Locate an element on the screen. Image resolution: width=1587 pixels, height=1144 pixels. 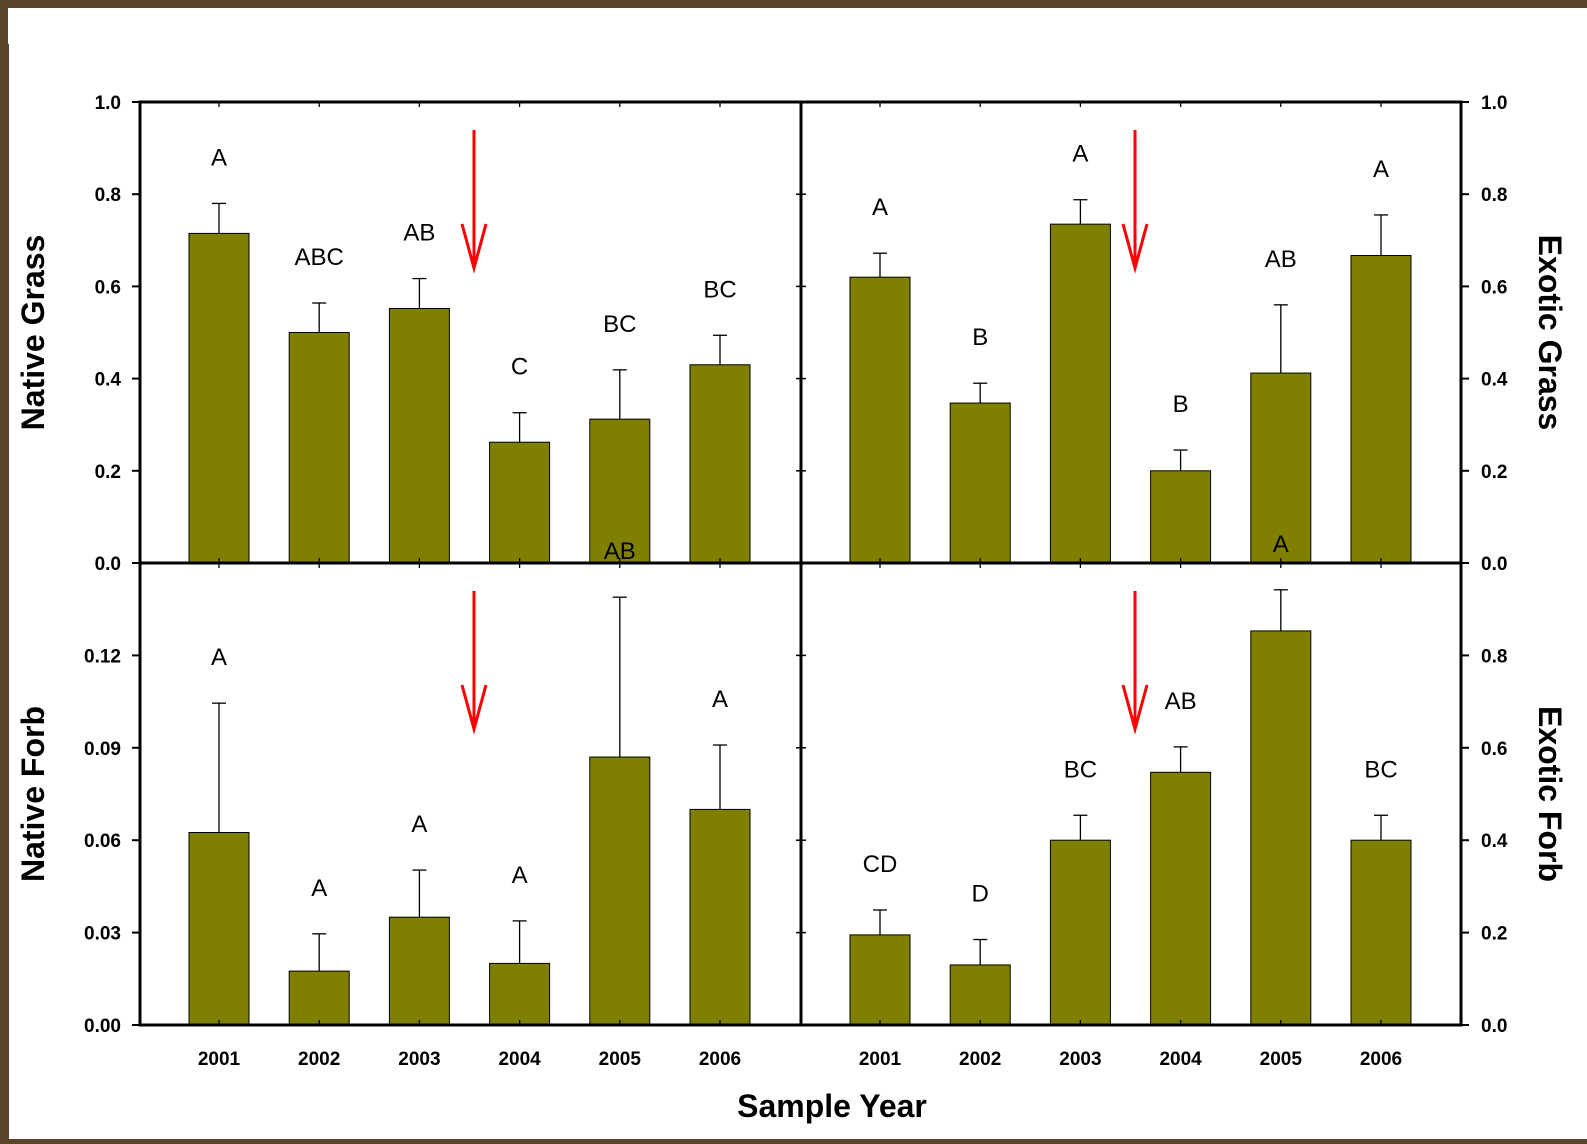
significance-letter: CD is located at coordinates (880, 864).